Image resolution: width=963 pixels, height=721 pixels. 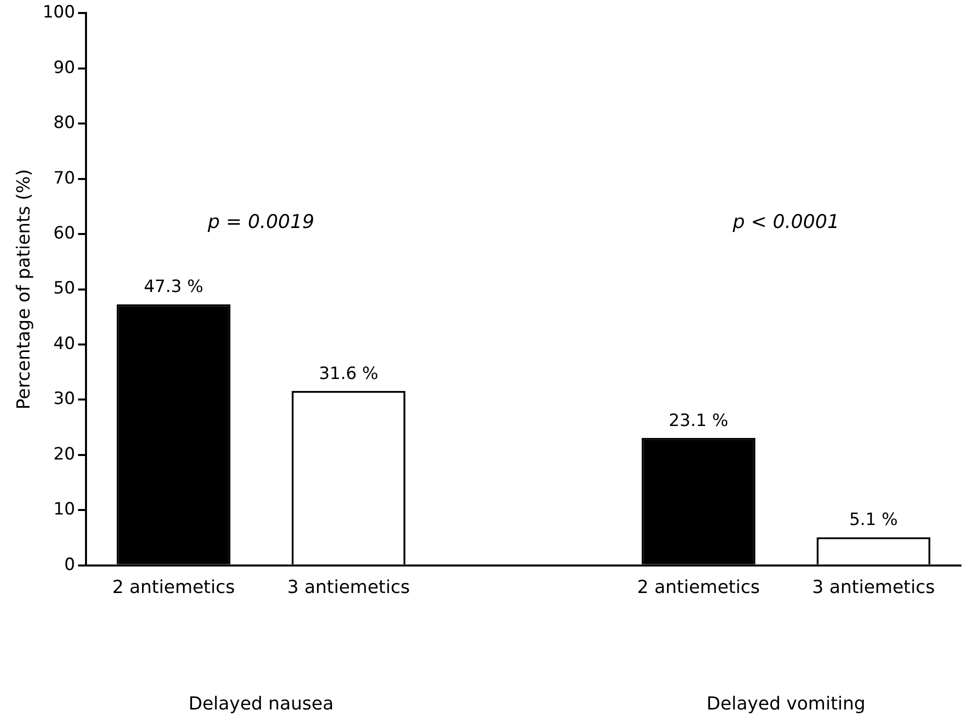 I want to click on y-tick-label: 20, so click(x=64, y=454).